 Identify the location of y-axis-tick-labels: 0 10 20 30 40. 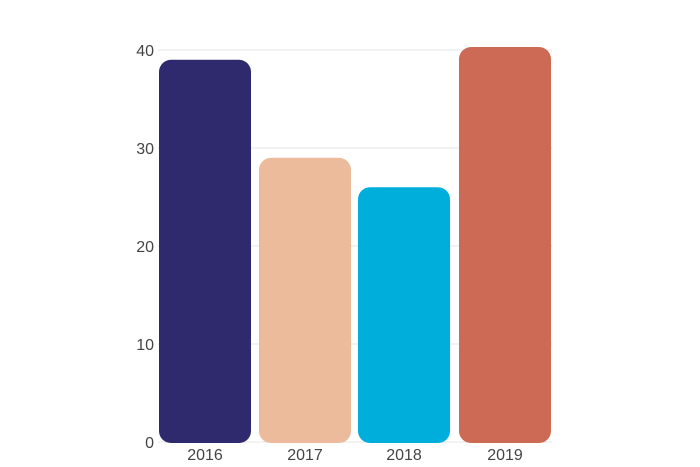
(145, 247).